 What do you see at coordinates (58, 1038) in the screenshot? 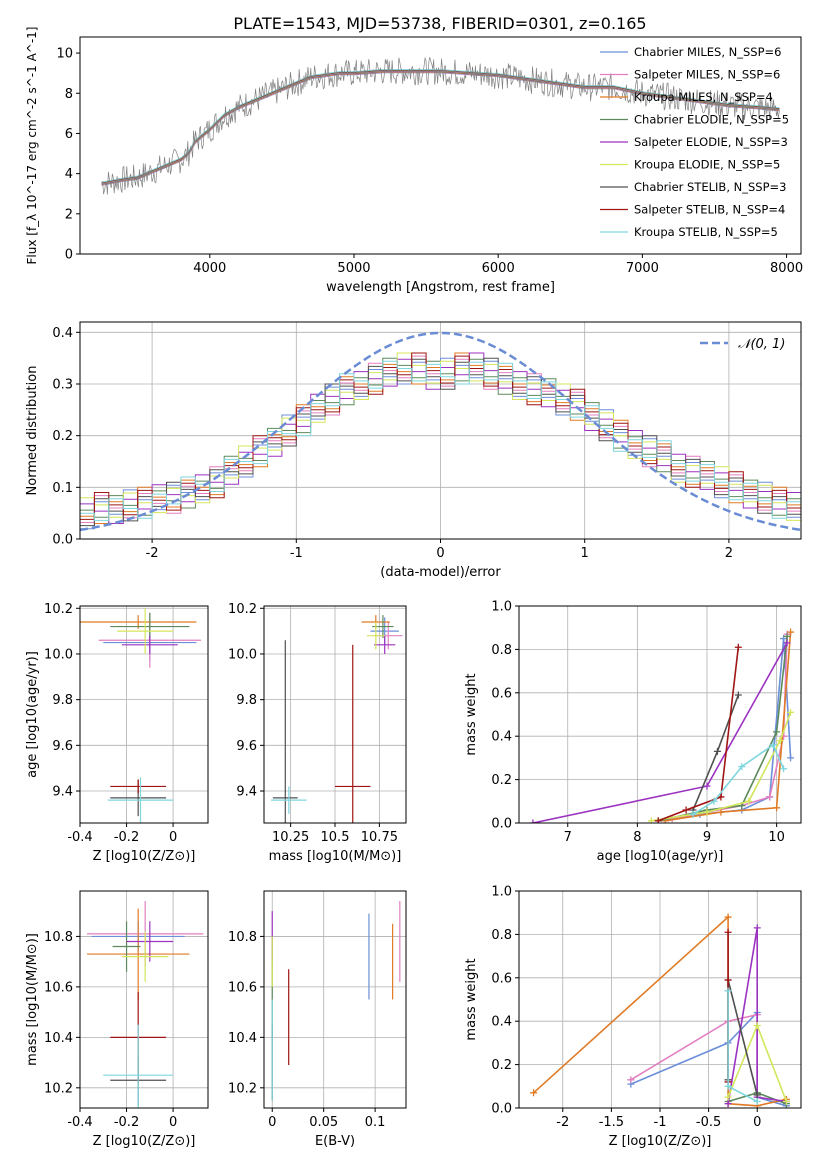
I see `y-tick-label: 10.4` at bounding box center [58, 1038].